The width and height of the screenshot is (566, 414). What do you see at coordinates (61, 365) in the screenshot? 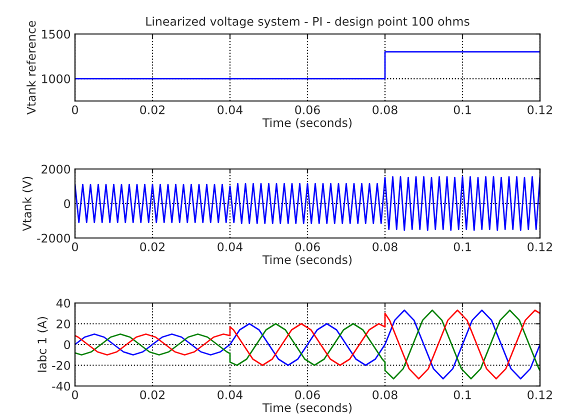
I see `y-tick-label: -20` at bounding box center [61, 365].